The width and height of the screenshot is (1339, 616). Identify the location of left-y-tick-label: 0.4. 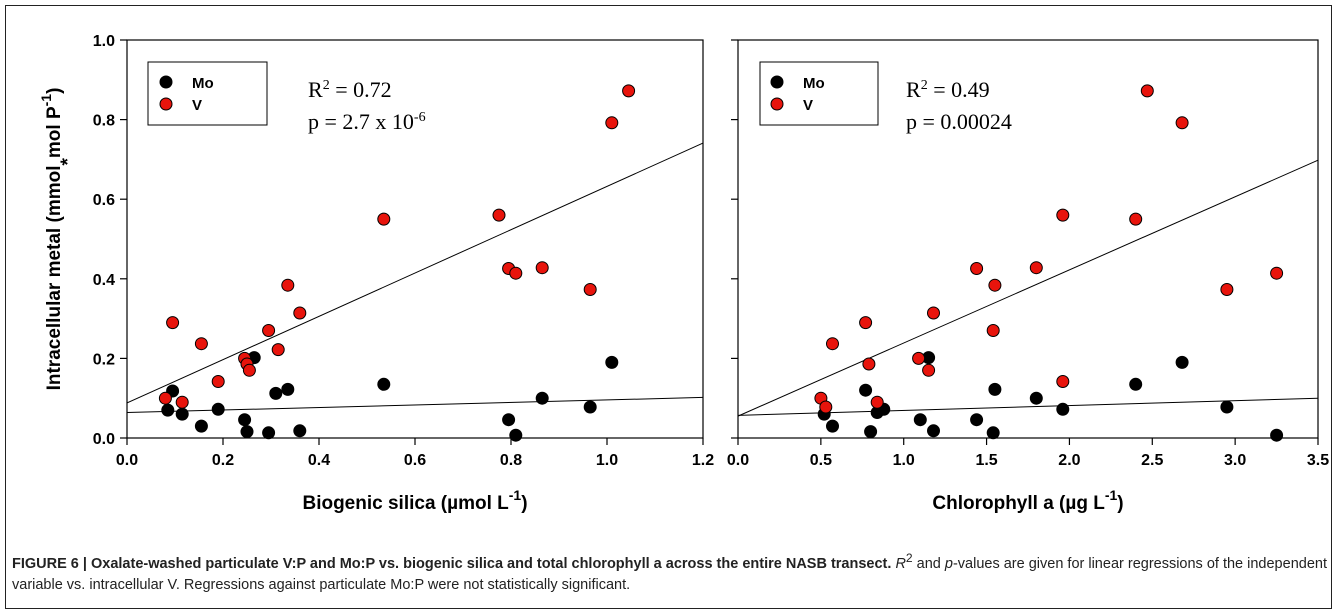
(104, 280).